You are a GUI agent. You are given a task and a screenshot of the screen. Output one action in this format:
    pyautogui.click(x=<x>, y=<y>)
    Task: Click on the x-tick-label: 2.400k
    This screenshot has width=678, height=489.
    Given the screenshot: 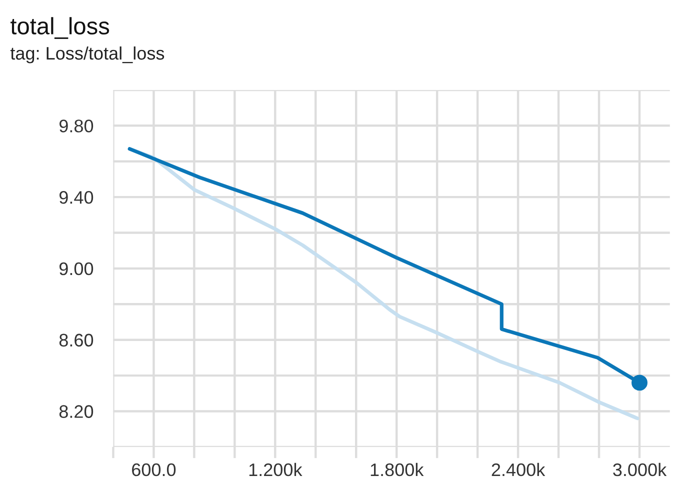 What is the action you would take?
    pyautogui.click(x=519, y=469)
    